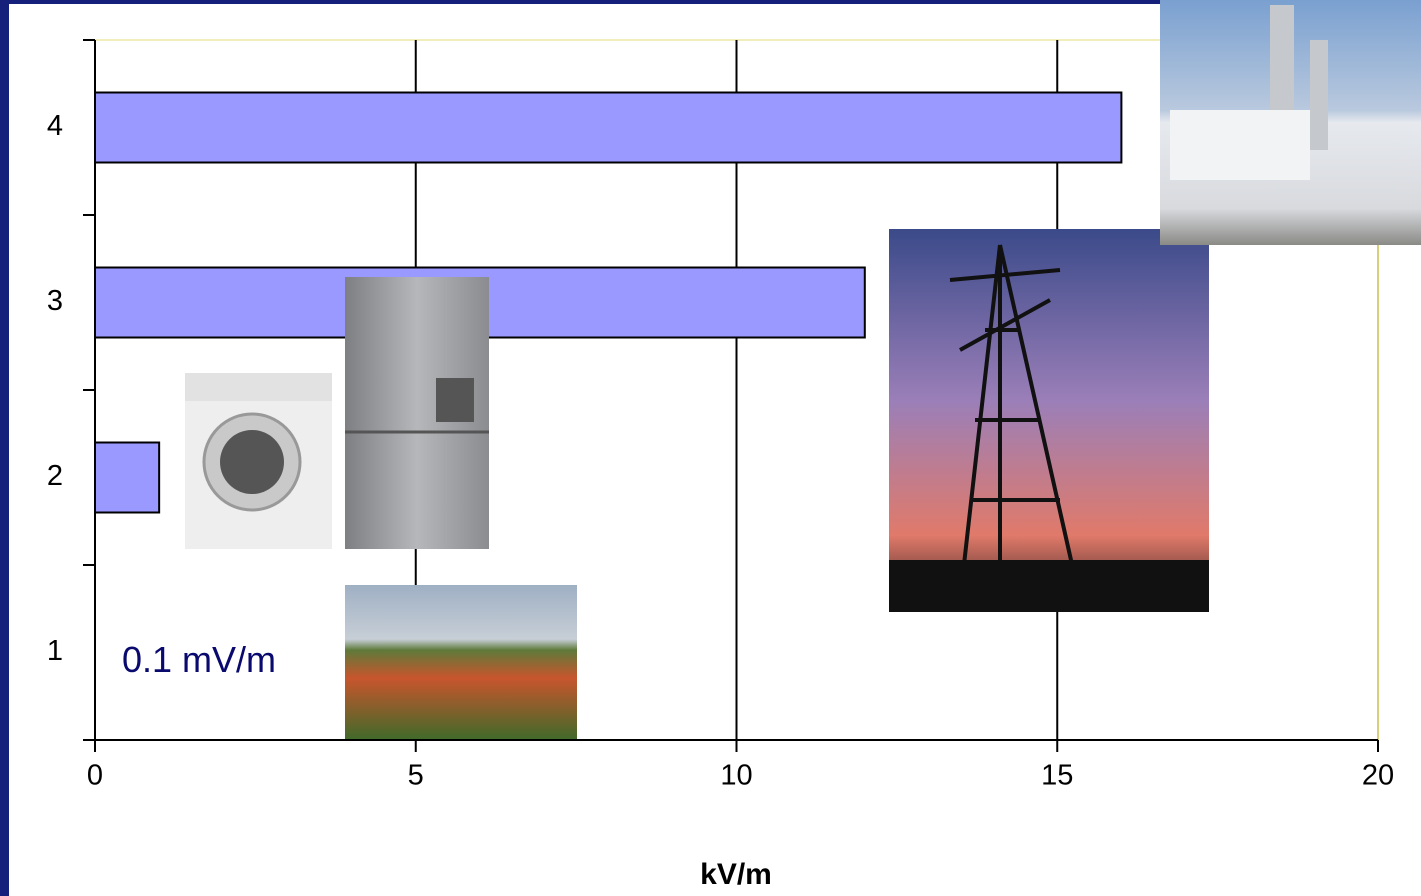  Describe the element at coordinates (736, 776) in the screenshot. I see `x-tick-label: 10` at that location.